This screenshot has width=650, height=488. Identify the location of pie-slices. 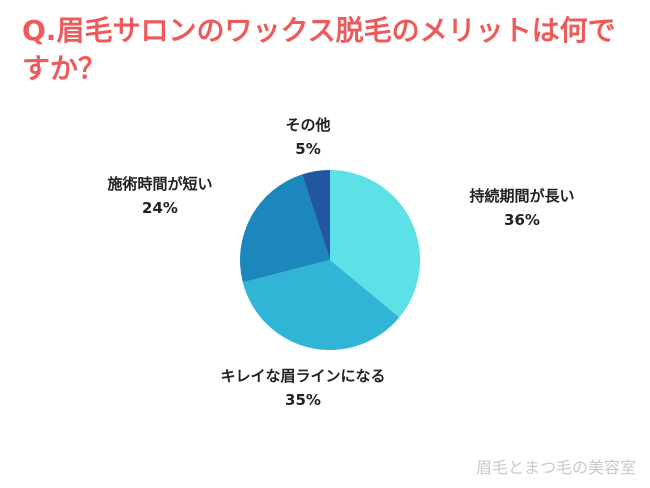
(330, 260).